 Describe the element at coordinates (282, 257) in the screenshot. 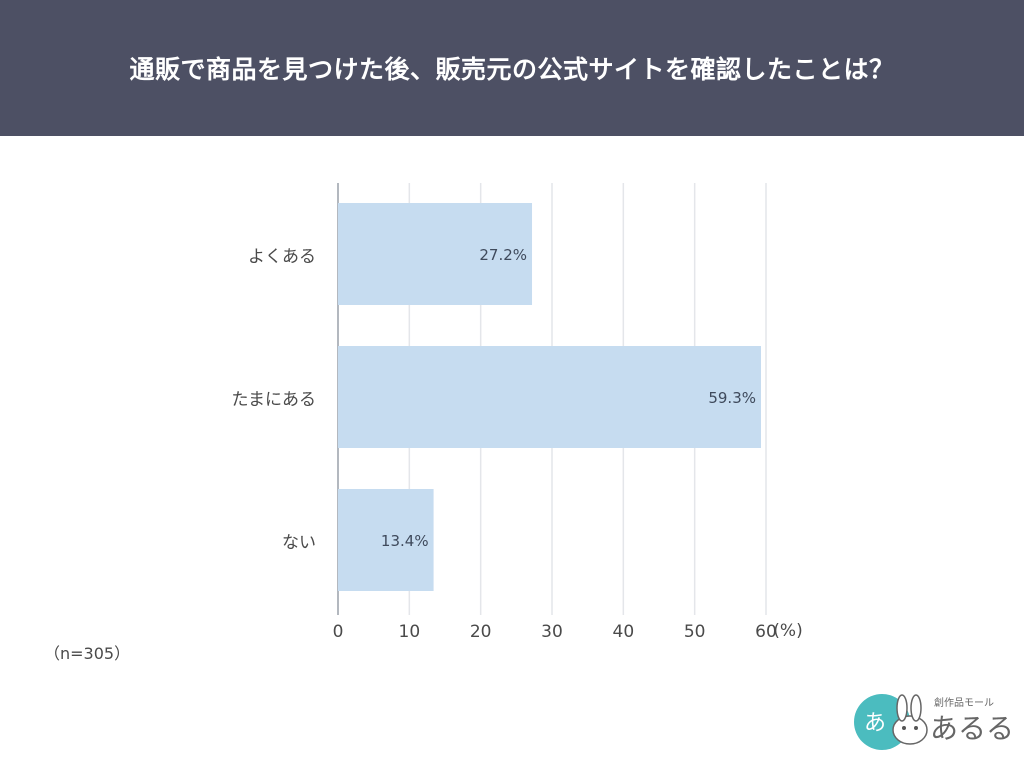

I see `category-label: よくある` at that location.